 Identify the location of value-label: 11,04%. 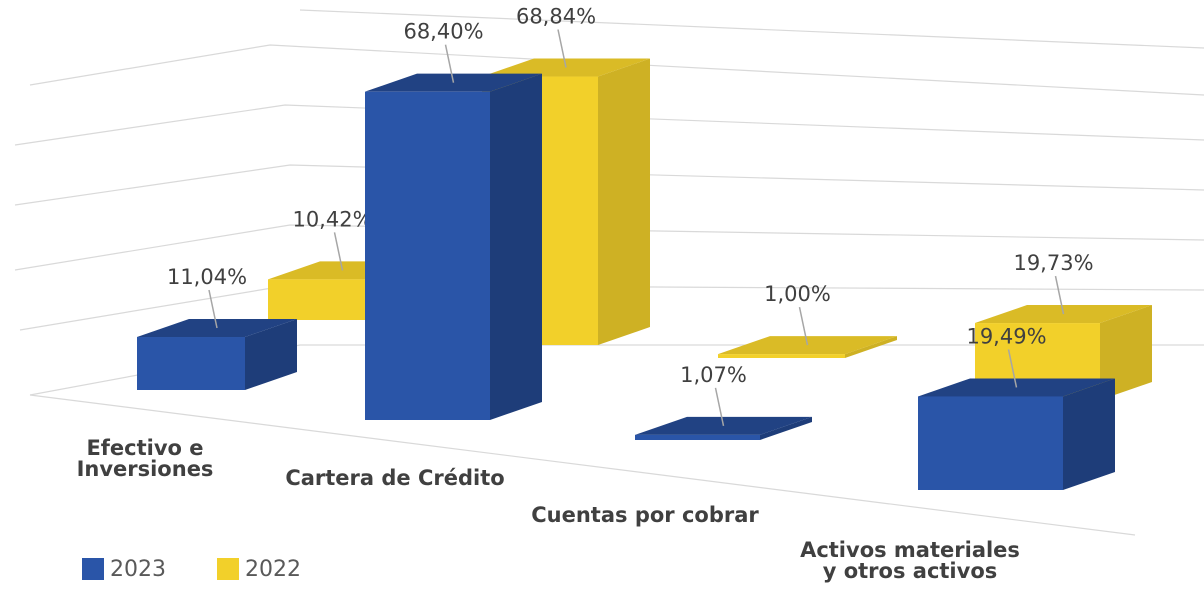
(207, 277).